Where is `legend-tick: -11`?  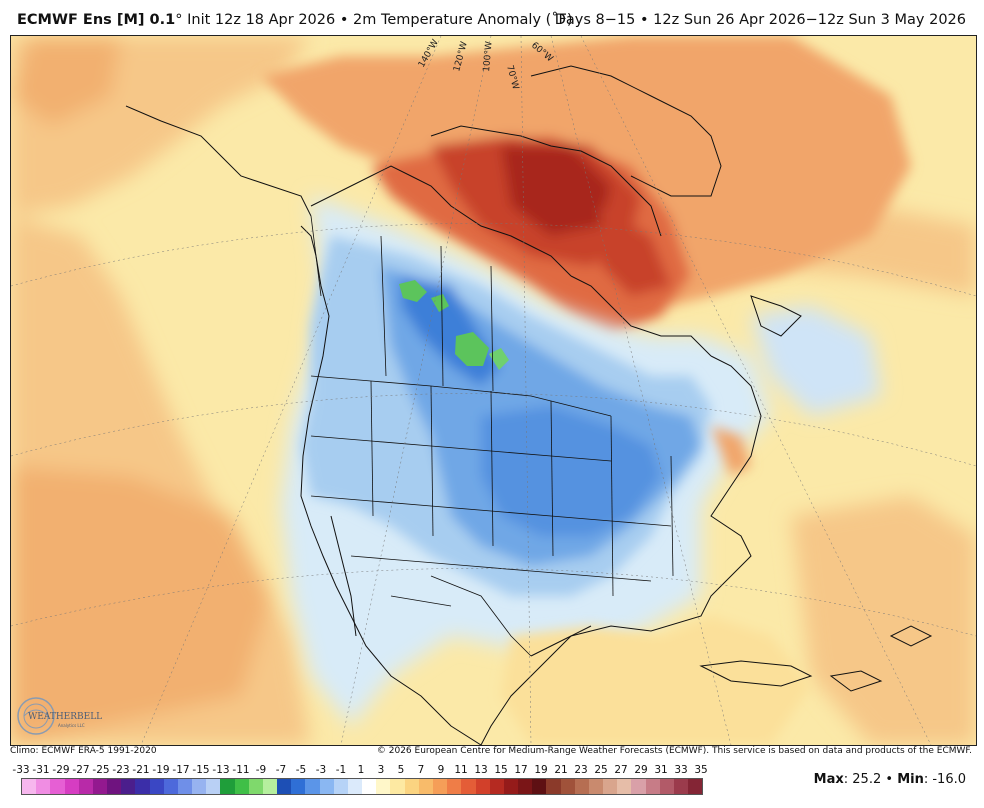 legend-tick: -11 is located at coordinates (241, 770).